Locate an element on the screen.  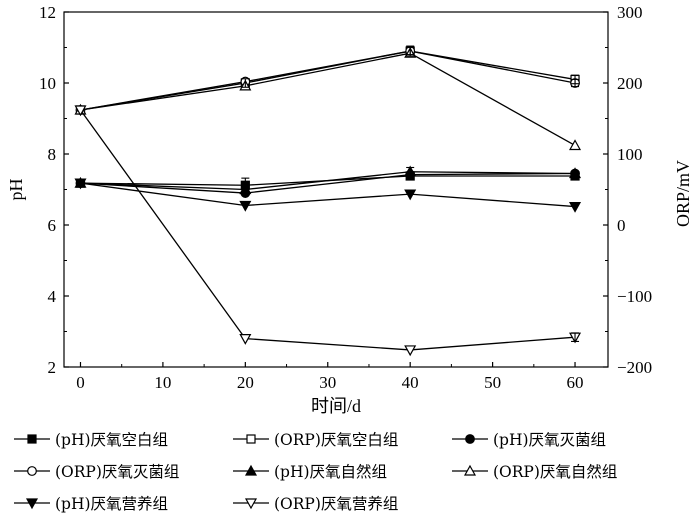
x-tick-label: 30 is located at coordinates (327, 382).